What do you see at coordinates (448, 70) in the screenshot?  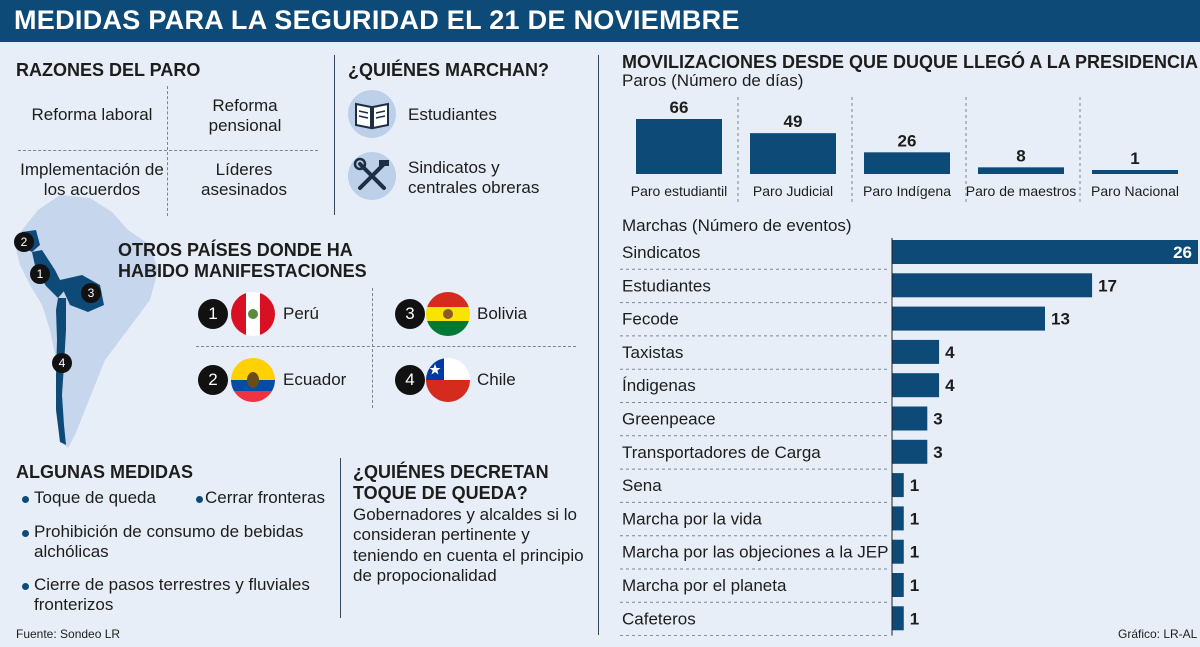 I see `quienes-marchan-title: ¿QUIÉNES MARCHAN?` at bounding box center [448, 70].